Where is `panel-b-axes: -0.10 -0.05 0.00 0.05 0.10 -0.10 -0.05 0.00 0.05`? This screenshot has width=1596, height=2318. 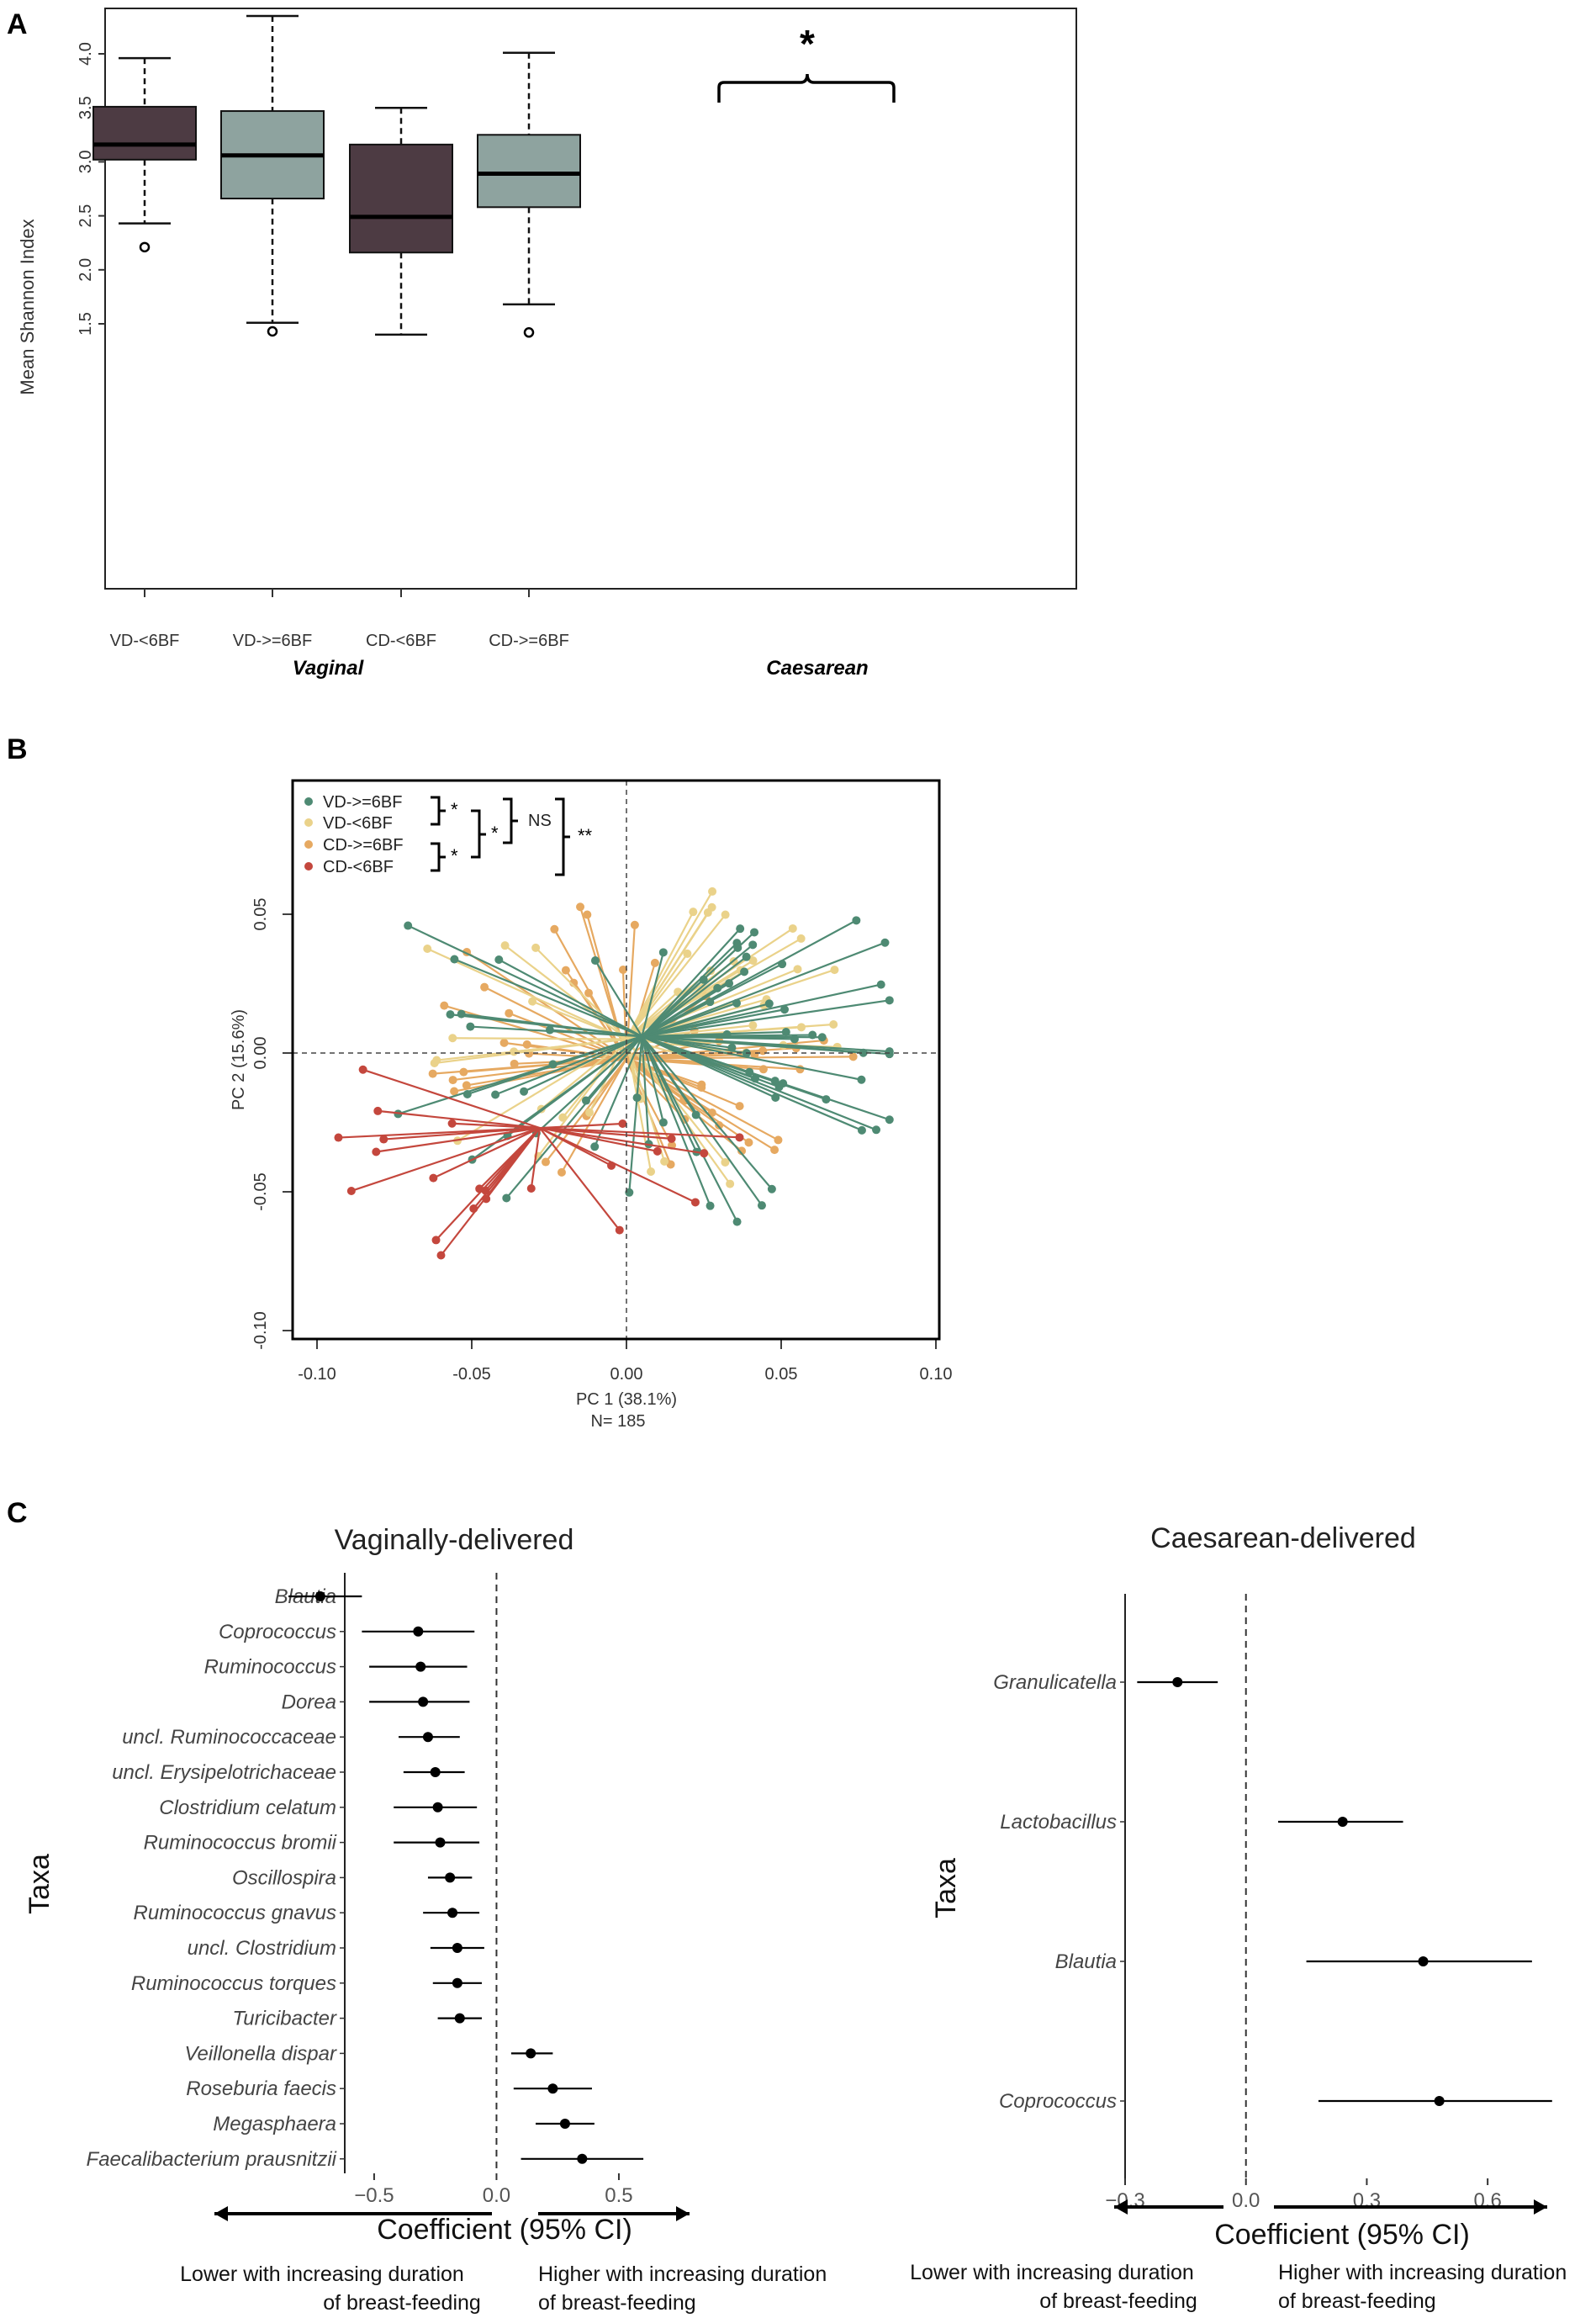
panel-b-axes: -0.10 -0.05 0.00 0.05 0.10 -0.10 -0.05 0.00 0.05 is located at coordinates (601, 1141).